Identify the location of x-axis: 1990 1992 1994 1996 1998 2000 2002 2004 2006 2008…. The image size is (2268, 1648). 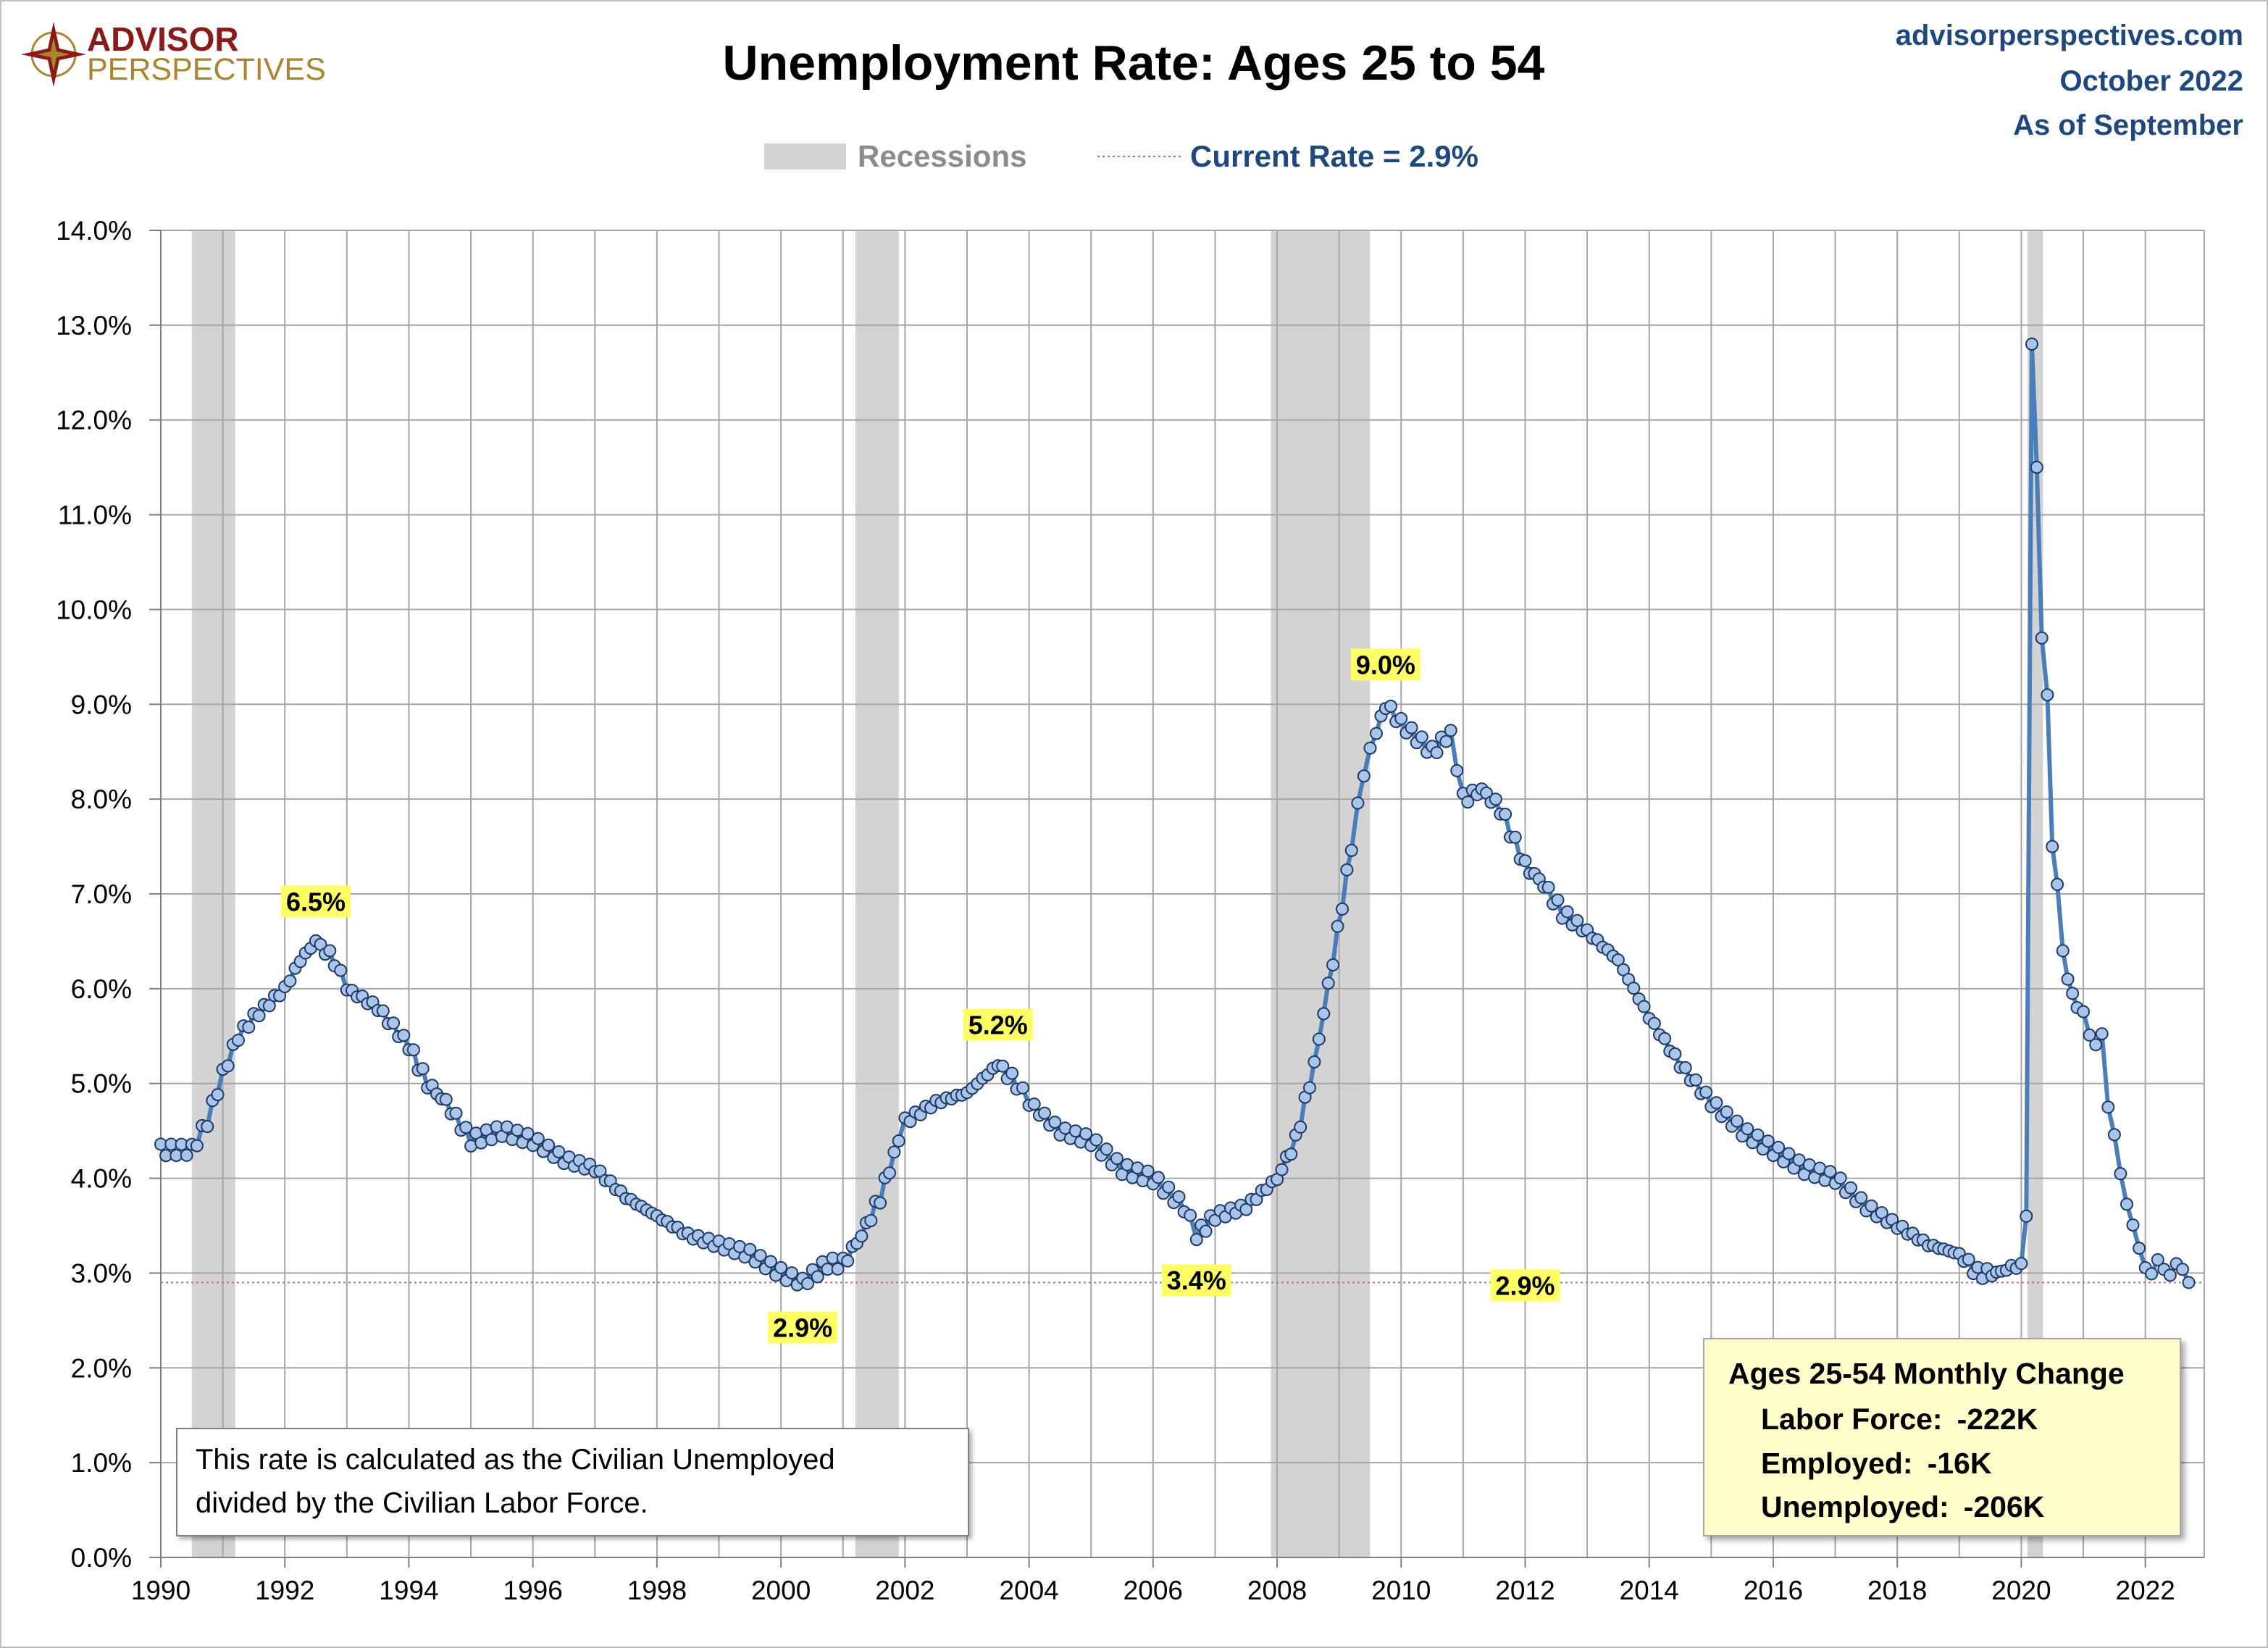
(1153, 1581).